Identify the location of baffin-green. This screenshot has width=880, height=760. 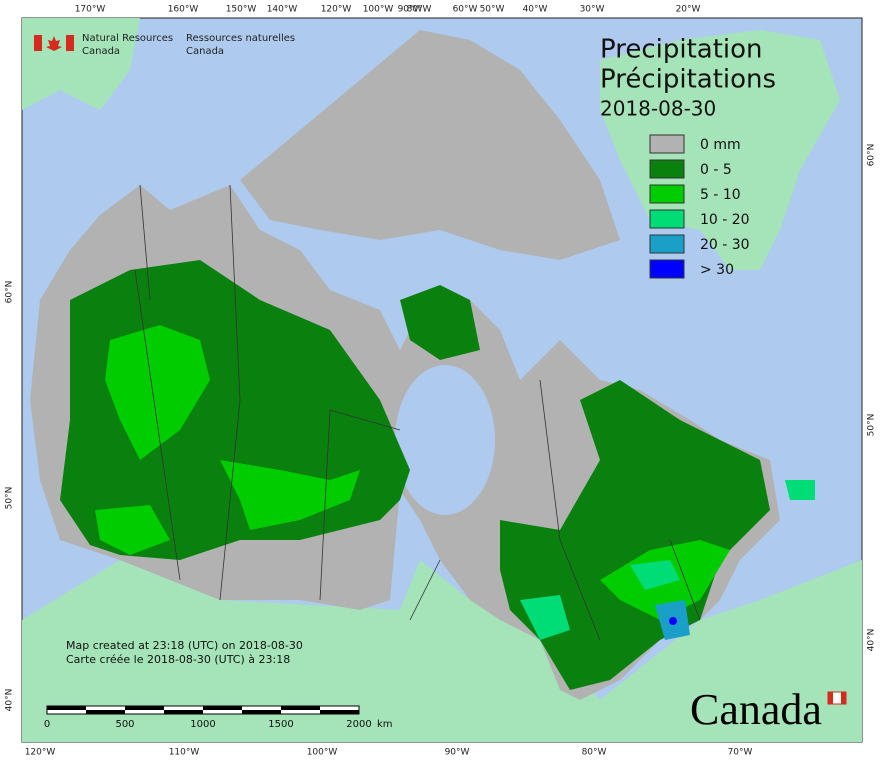
(440, 322).